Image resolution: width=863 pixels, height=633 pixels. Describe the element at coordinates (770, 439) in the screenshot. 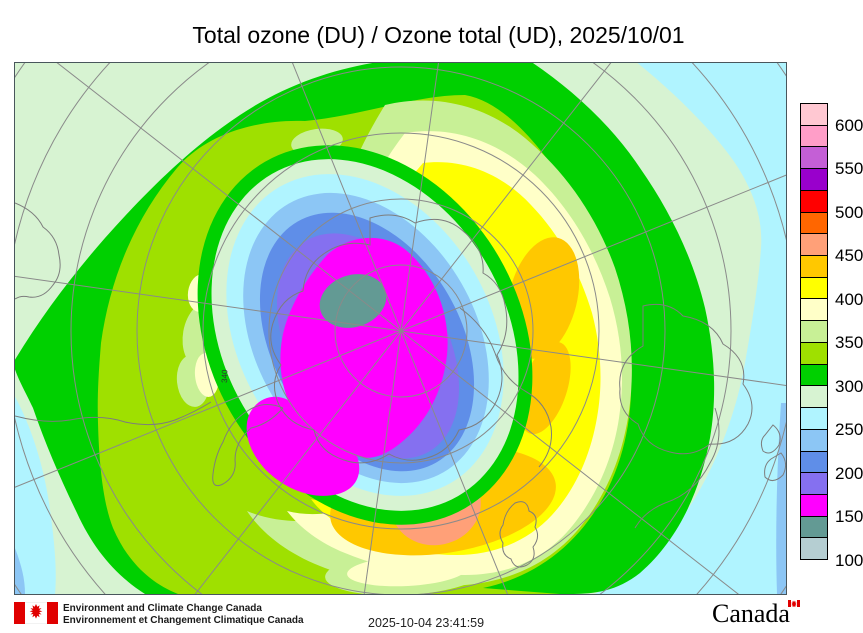

I see `new-zealand-north-coast` at that location.